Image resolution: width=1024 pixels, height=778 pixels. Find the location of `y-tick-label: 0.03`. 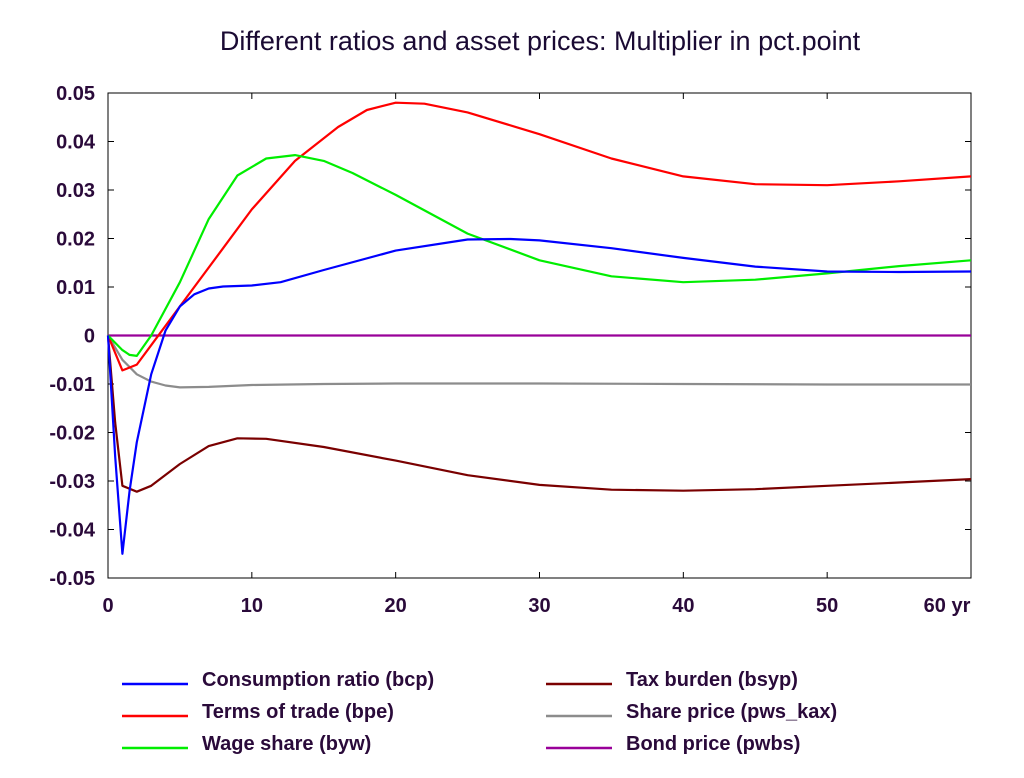

y-tick-label: 0.03 is located at coordinates (75, 191).